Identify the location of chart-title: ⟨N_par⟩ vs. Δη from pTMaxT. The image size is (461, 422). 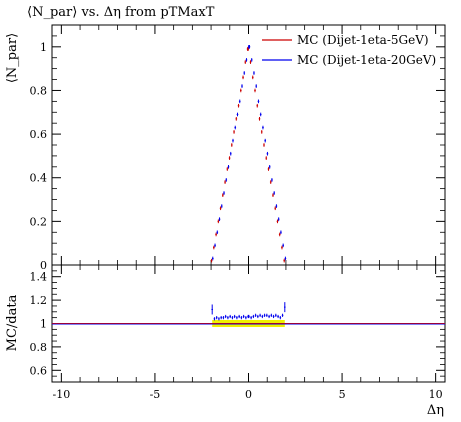
(121, 12).